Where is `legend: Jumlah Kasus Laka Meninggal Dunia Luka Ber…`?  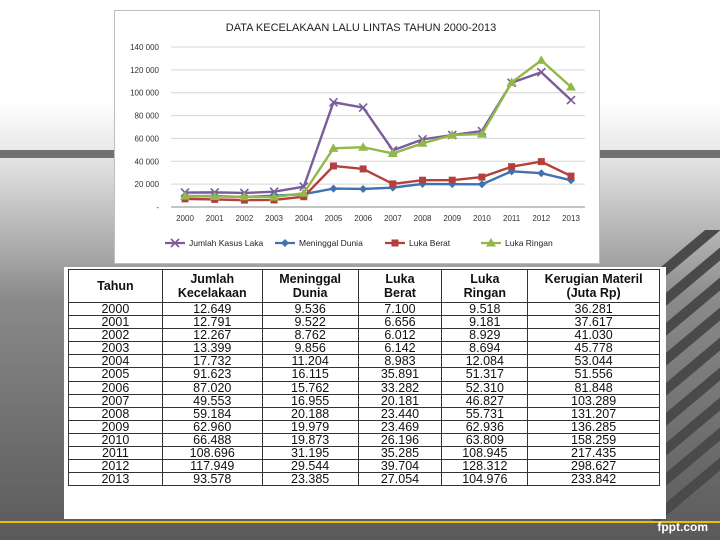 legend: Jumlah Kasus Laka Meninggal Dunia Luka Ber… is located at coordinates (359, 243).